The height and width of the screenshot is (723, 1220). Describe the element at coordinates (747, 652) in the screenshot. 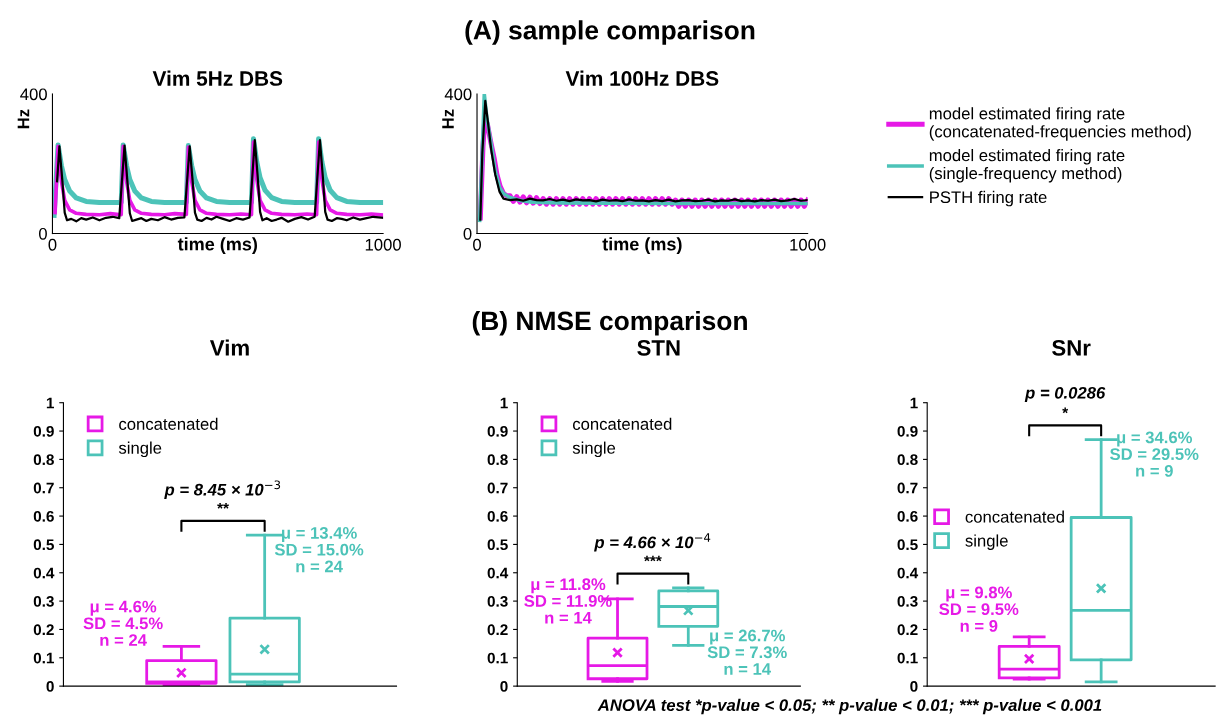

I see `annotation: μ = 26.7% SD = 7.3% n = 14` at that location.